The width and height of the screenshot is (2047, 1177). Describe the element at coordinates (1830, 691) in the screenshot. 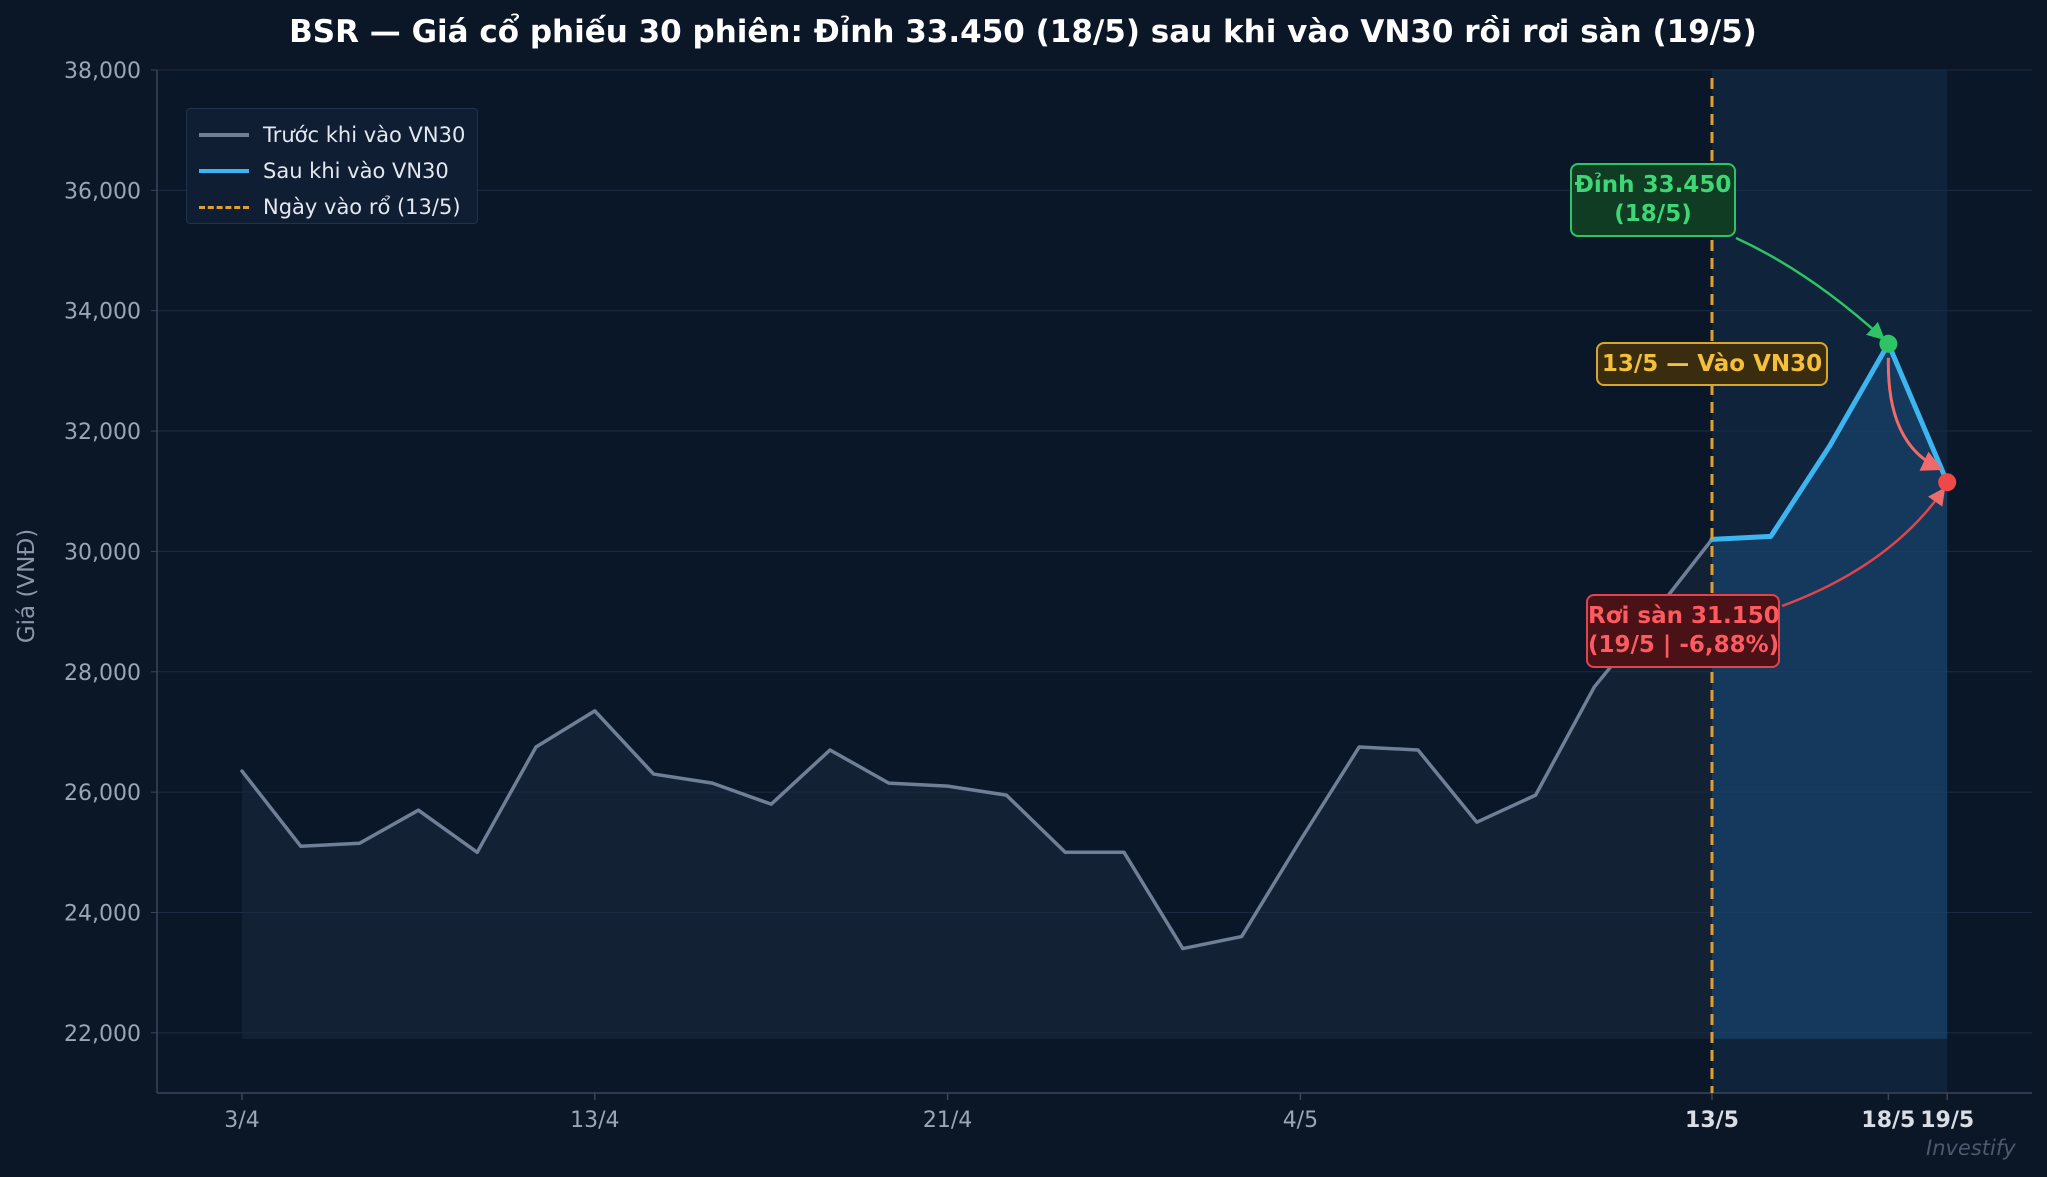

I see `area-after` at that location.